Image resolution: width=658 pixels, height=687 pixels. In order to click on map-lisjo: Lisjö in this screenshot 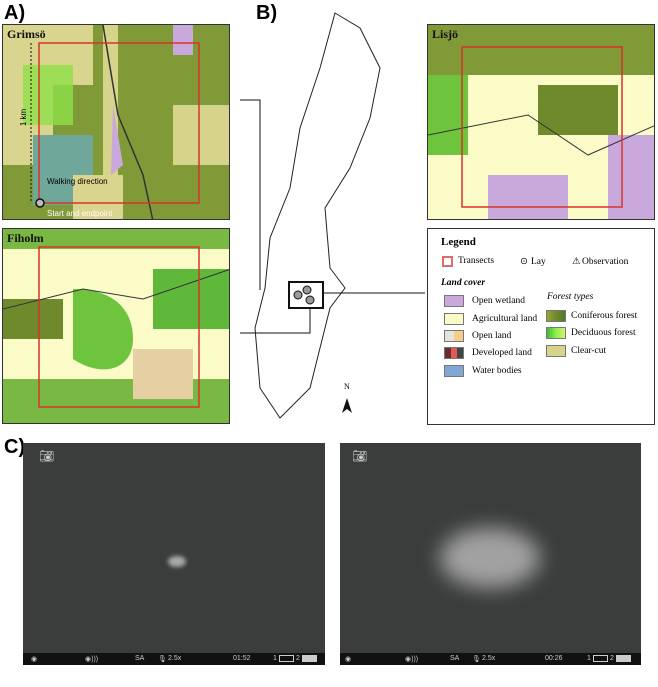, I will do `click(541, 122)`.